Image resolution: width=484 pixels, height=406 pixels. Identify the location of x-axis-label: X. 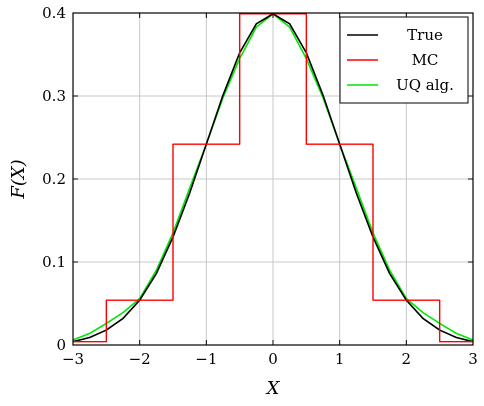
(273, 388).